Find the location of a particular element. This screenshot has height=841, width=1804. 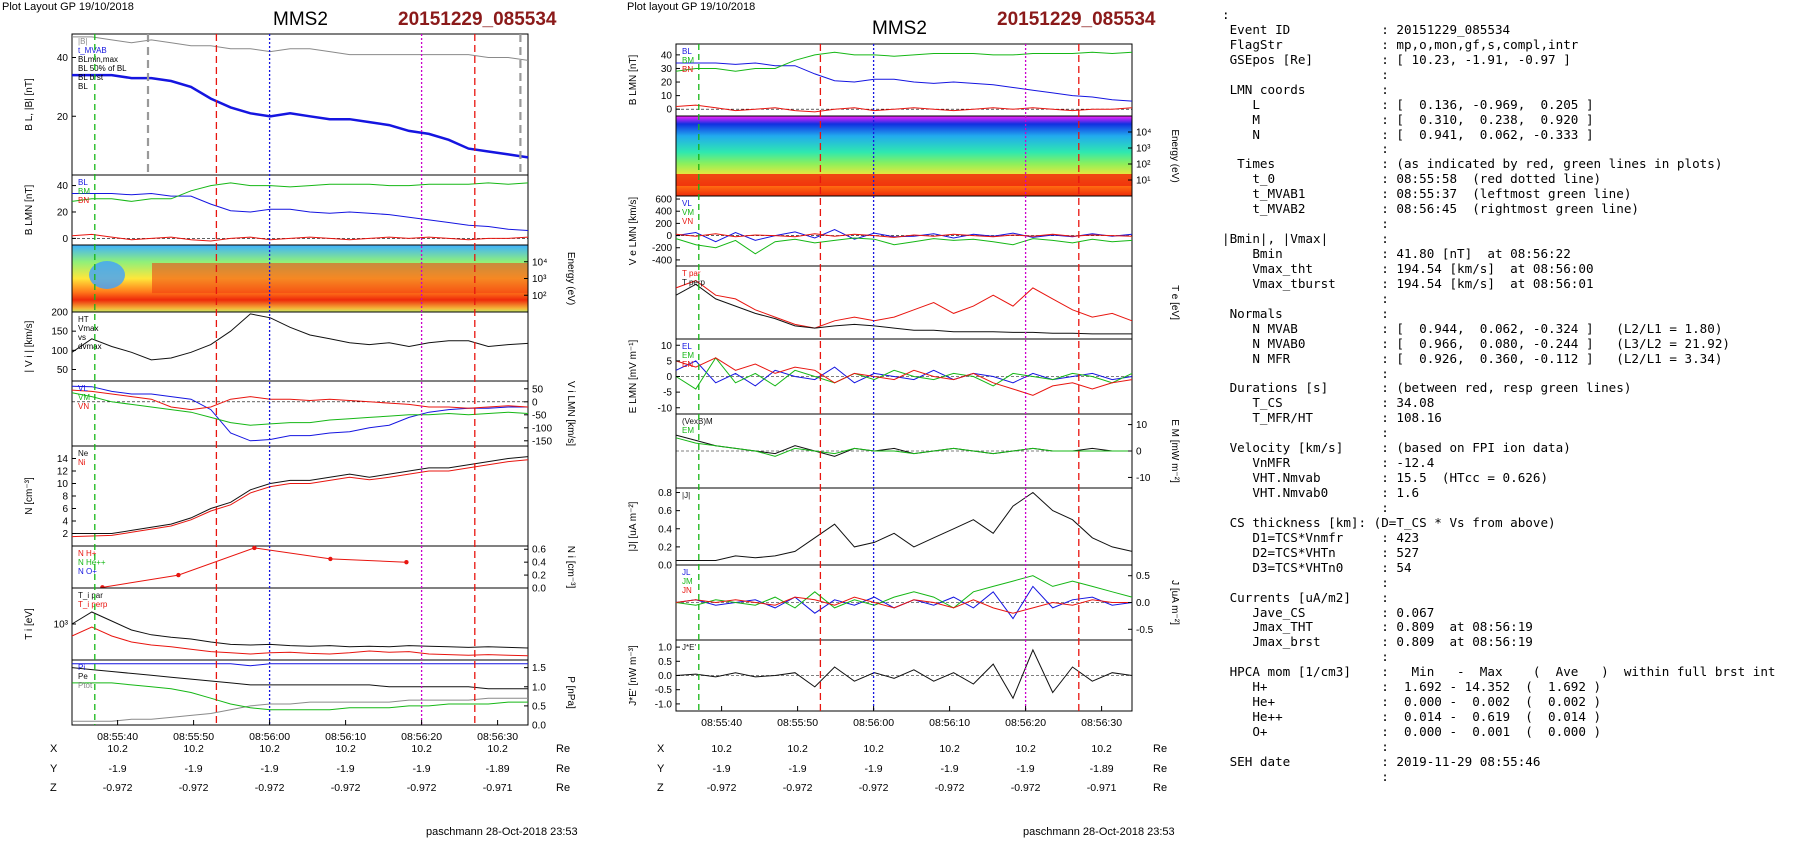

panel-2: 10¹ 10² 10³ 10⁴ Energy (eV) is located at coordinates (927, 156).